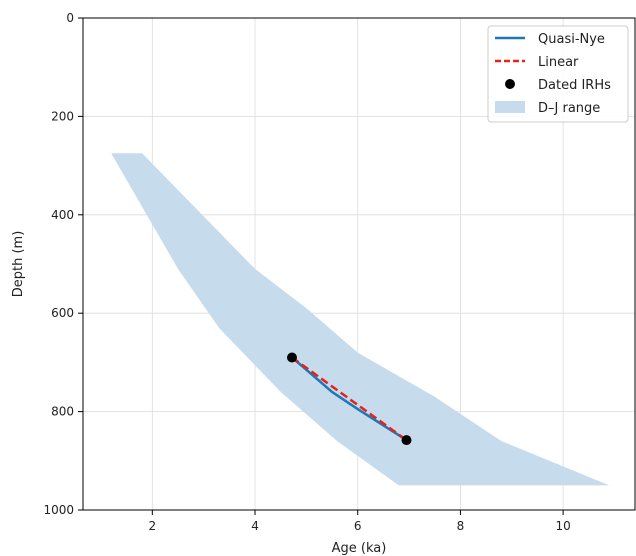 This screenshot has height=556, width=636. Describe the element at coordinates (358, 526) in the screenshot. I see `x-tick-label: 6` at that location.